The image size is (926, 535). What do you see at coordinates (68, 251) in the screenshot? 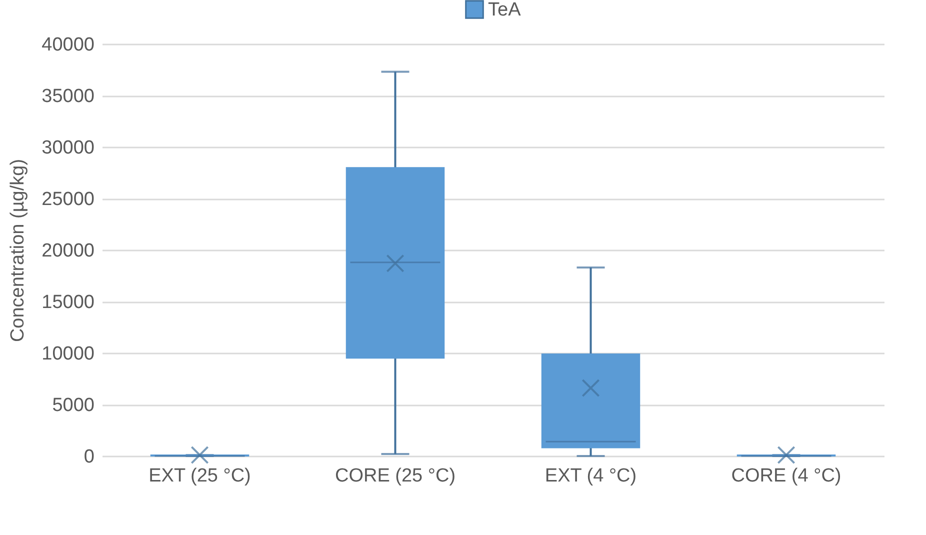
I see `y-tick-label: 20000` at bounding box center [68, 251].